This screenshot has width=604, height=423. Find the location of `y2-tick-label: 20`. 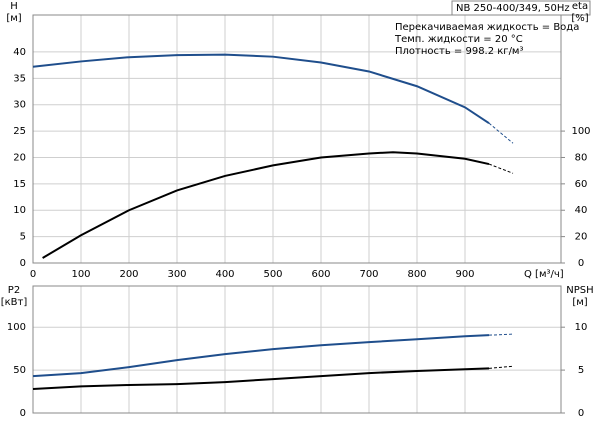

y2-tick-label: 20 is located at coordinates (581, 237).